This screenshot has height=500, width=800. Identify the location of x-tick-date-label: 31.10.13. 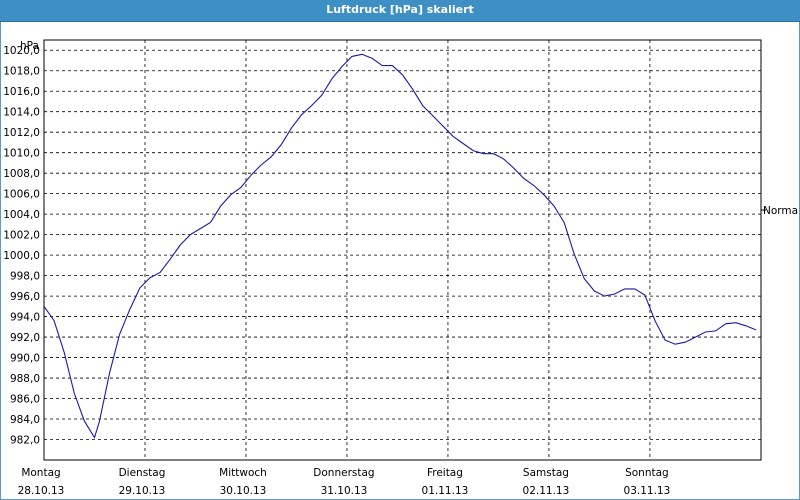
(344, 491).